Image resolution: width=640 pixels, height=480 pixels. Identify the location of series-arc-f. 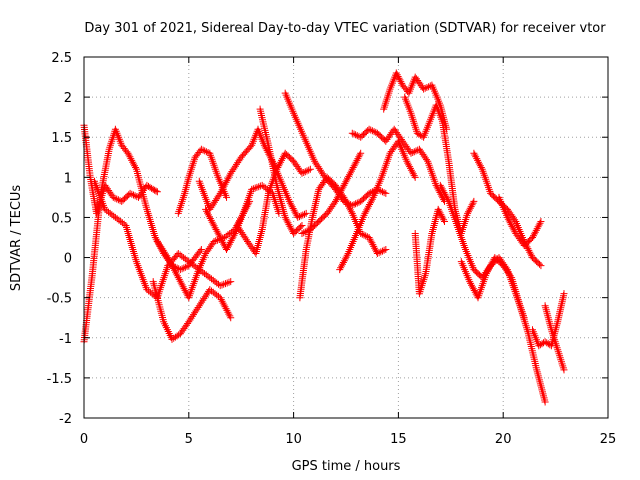
(202, 181).